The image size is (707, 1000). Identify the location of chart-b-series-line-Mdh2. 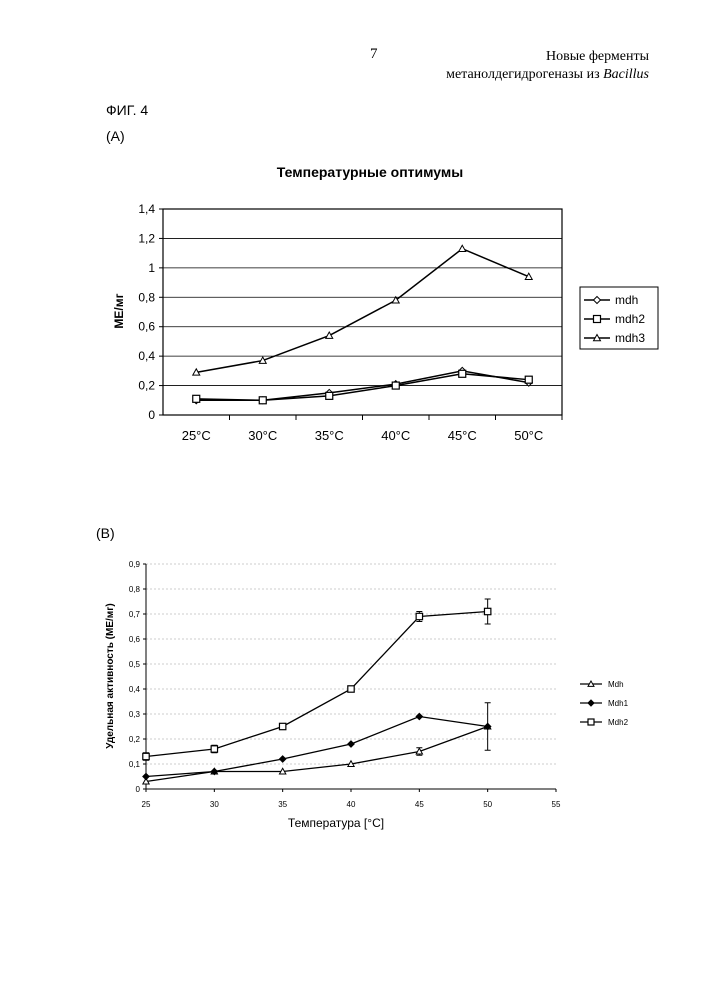
(317, 684).